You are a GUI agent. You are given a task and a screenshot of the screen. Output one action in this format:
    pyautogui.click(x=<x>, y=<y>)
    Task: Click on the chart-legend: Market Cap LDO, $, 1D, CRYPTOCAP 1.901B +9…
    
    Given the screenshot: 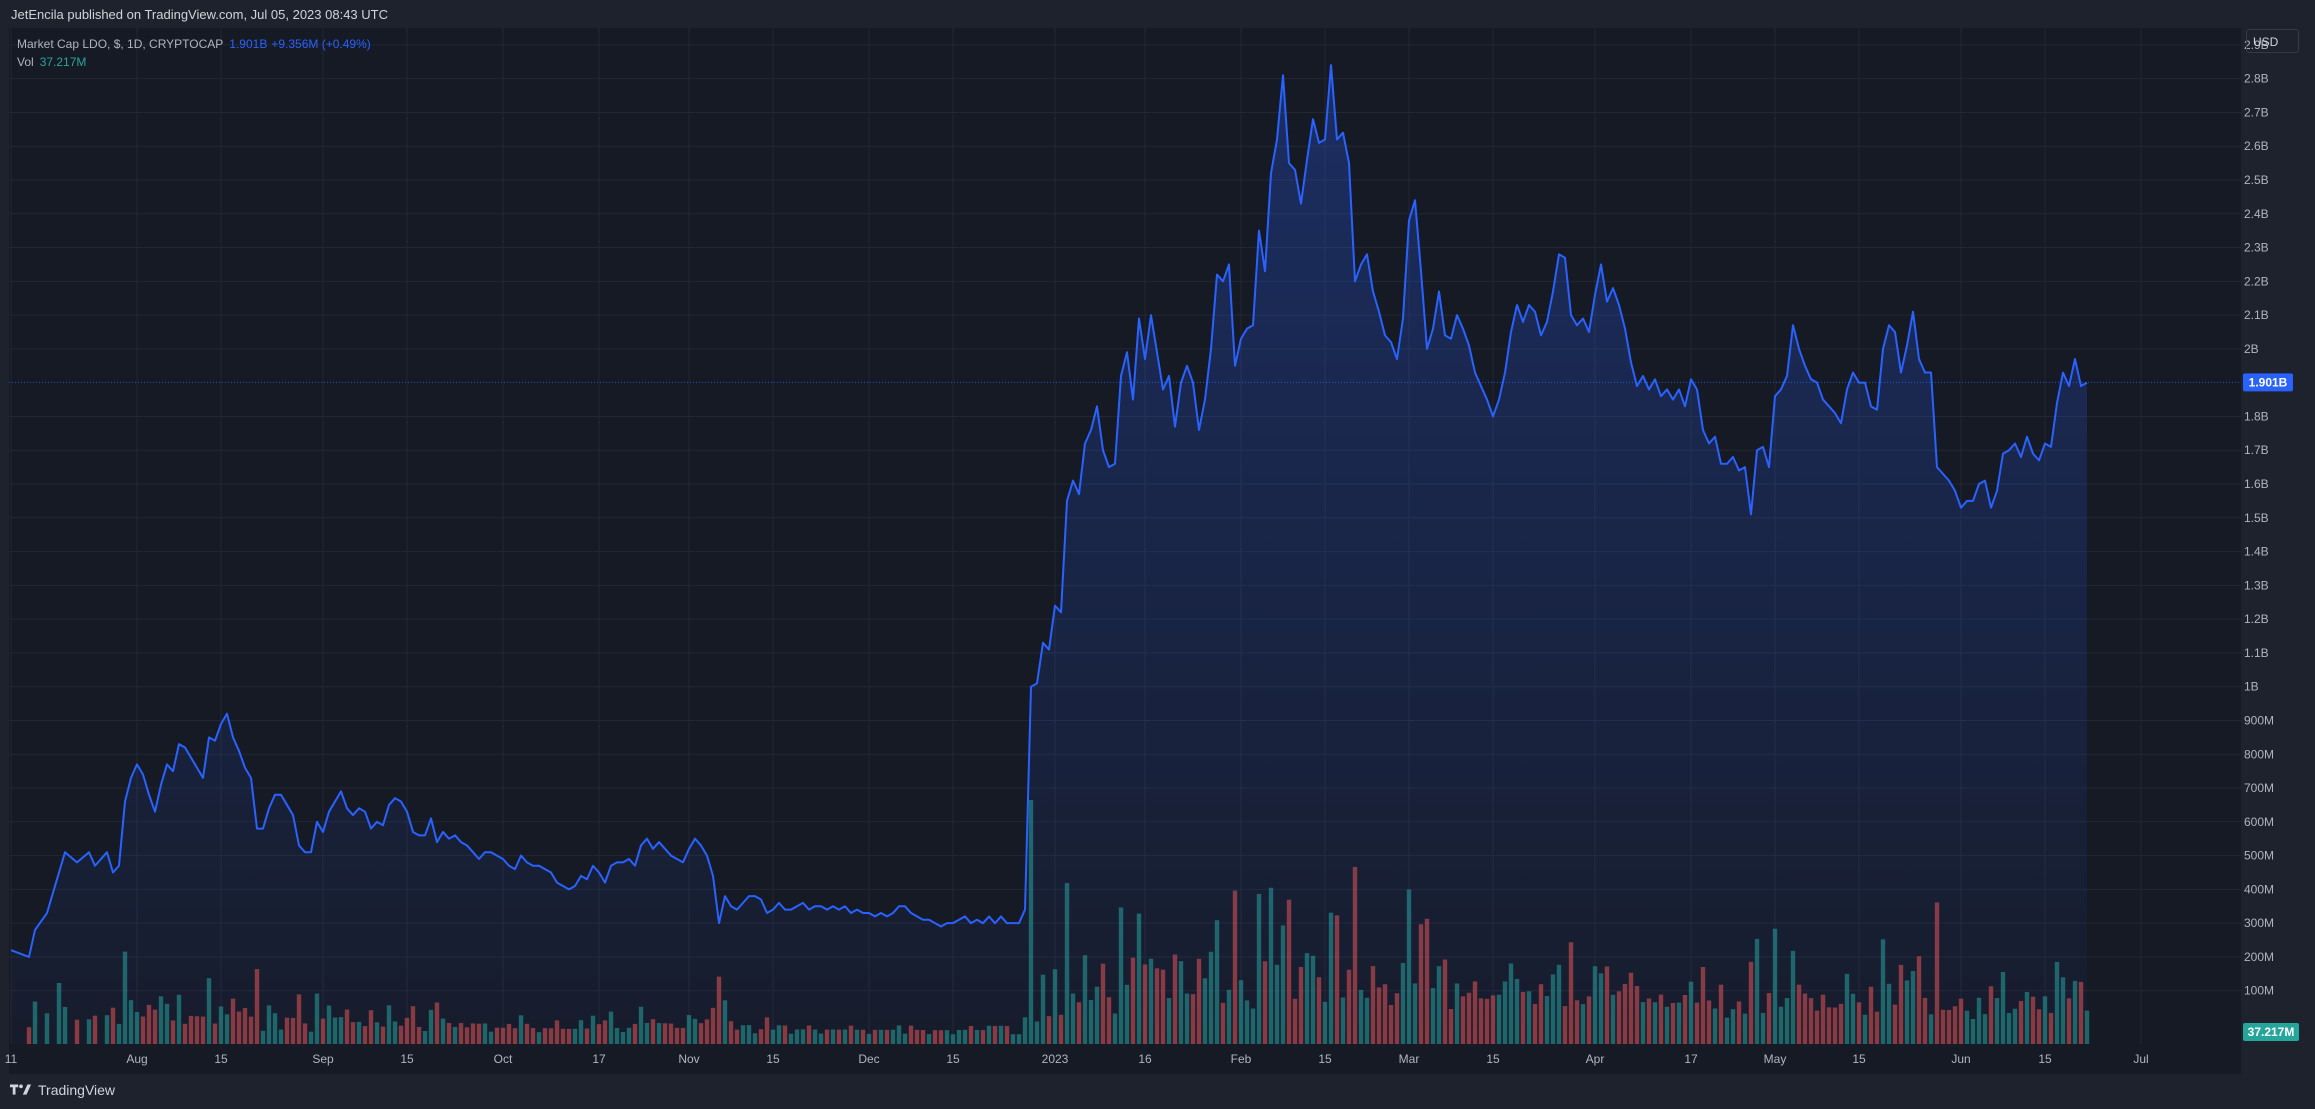 What is the action you would take?
    pyautogui.click(x=194, y=53)
    